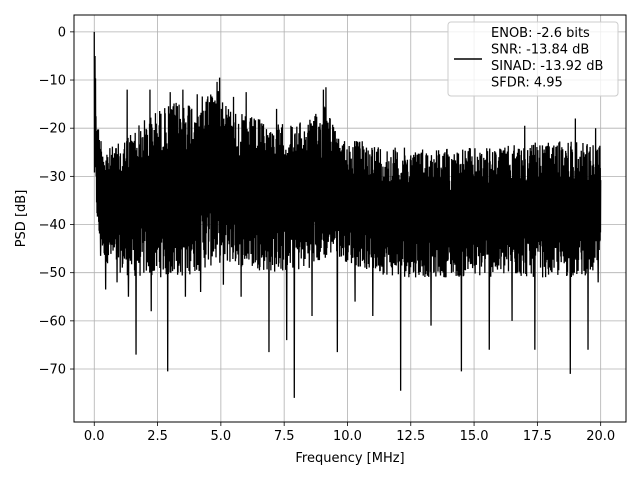 The height and width of the screenshot is (480, 640). Describe the element at coordinates (527, 83) in the screenshot. I see `legend-sfdr: SFDR: 4.95` at that location.